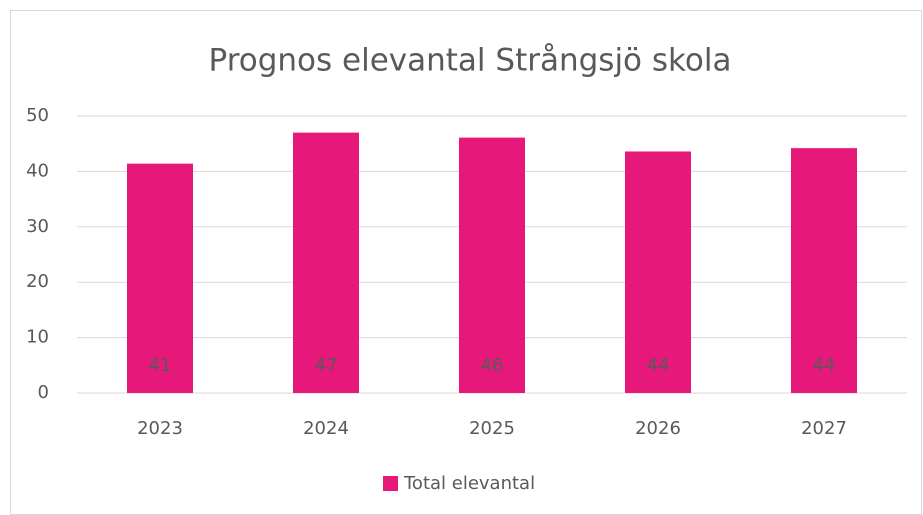  Describe the element at coordinates (470, 61) in the screenshot. I see `chart-title: Prognos elevantal Strångsjö skola` at that location.